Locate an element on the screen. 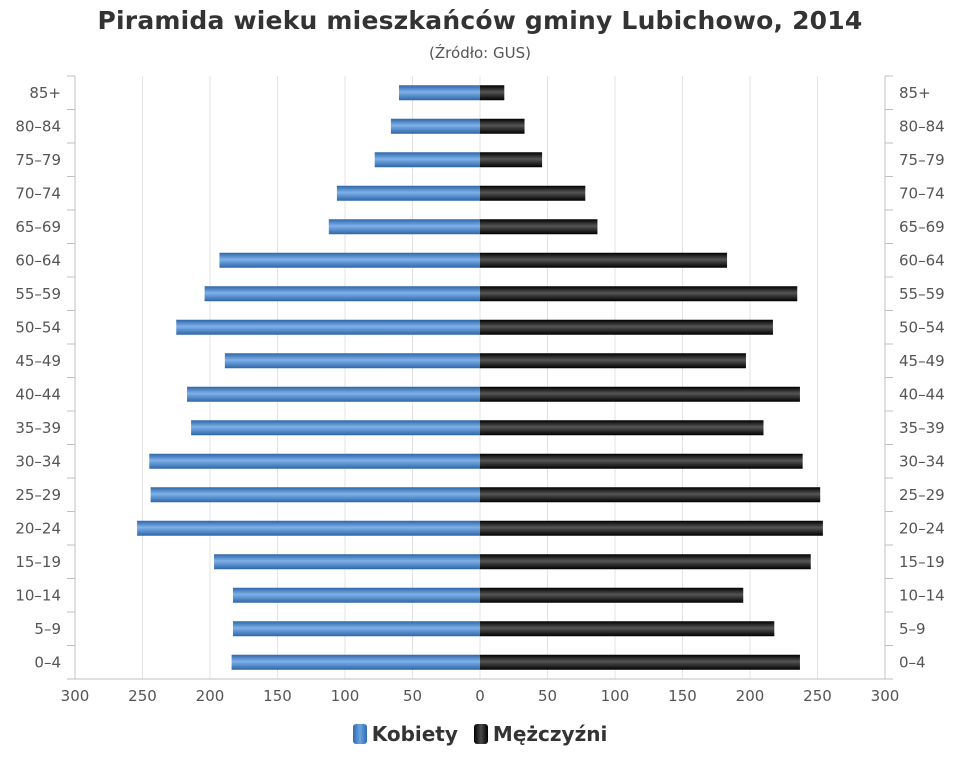  y-tick-label-right: 80–84 is located at coordinates (922, 126).